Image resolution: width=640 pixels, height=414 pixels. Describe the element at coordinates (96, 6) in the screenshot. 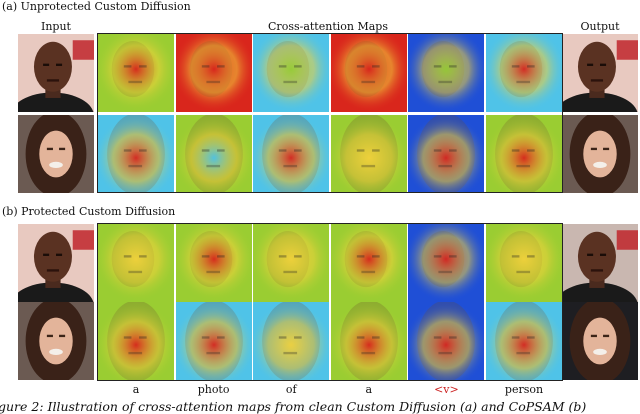

I see `section-a-label: (a) Unprotected Custom Diffusion` at that location.